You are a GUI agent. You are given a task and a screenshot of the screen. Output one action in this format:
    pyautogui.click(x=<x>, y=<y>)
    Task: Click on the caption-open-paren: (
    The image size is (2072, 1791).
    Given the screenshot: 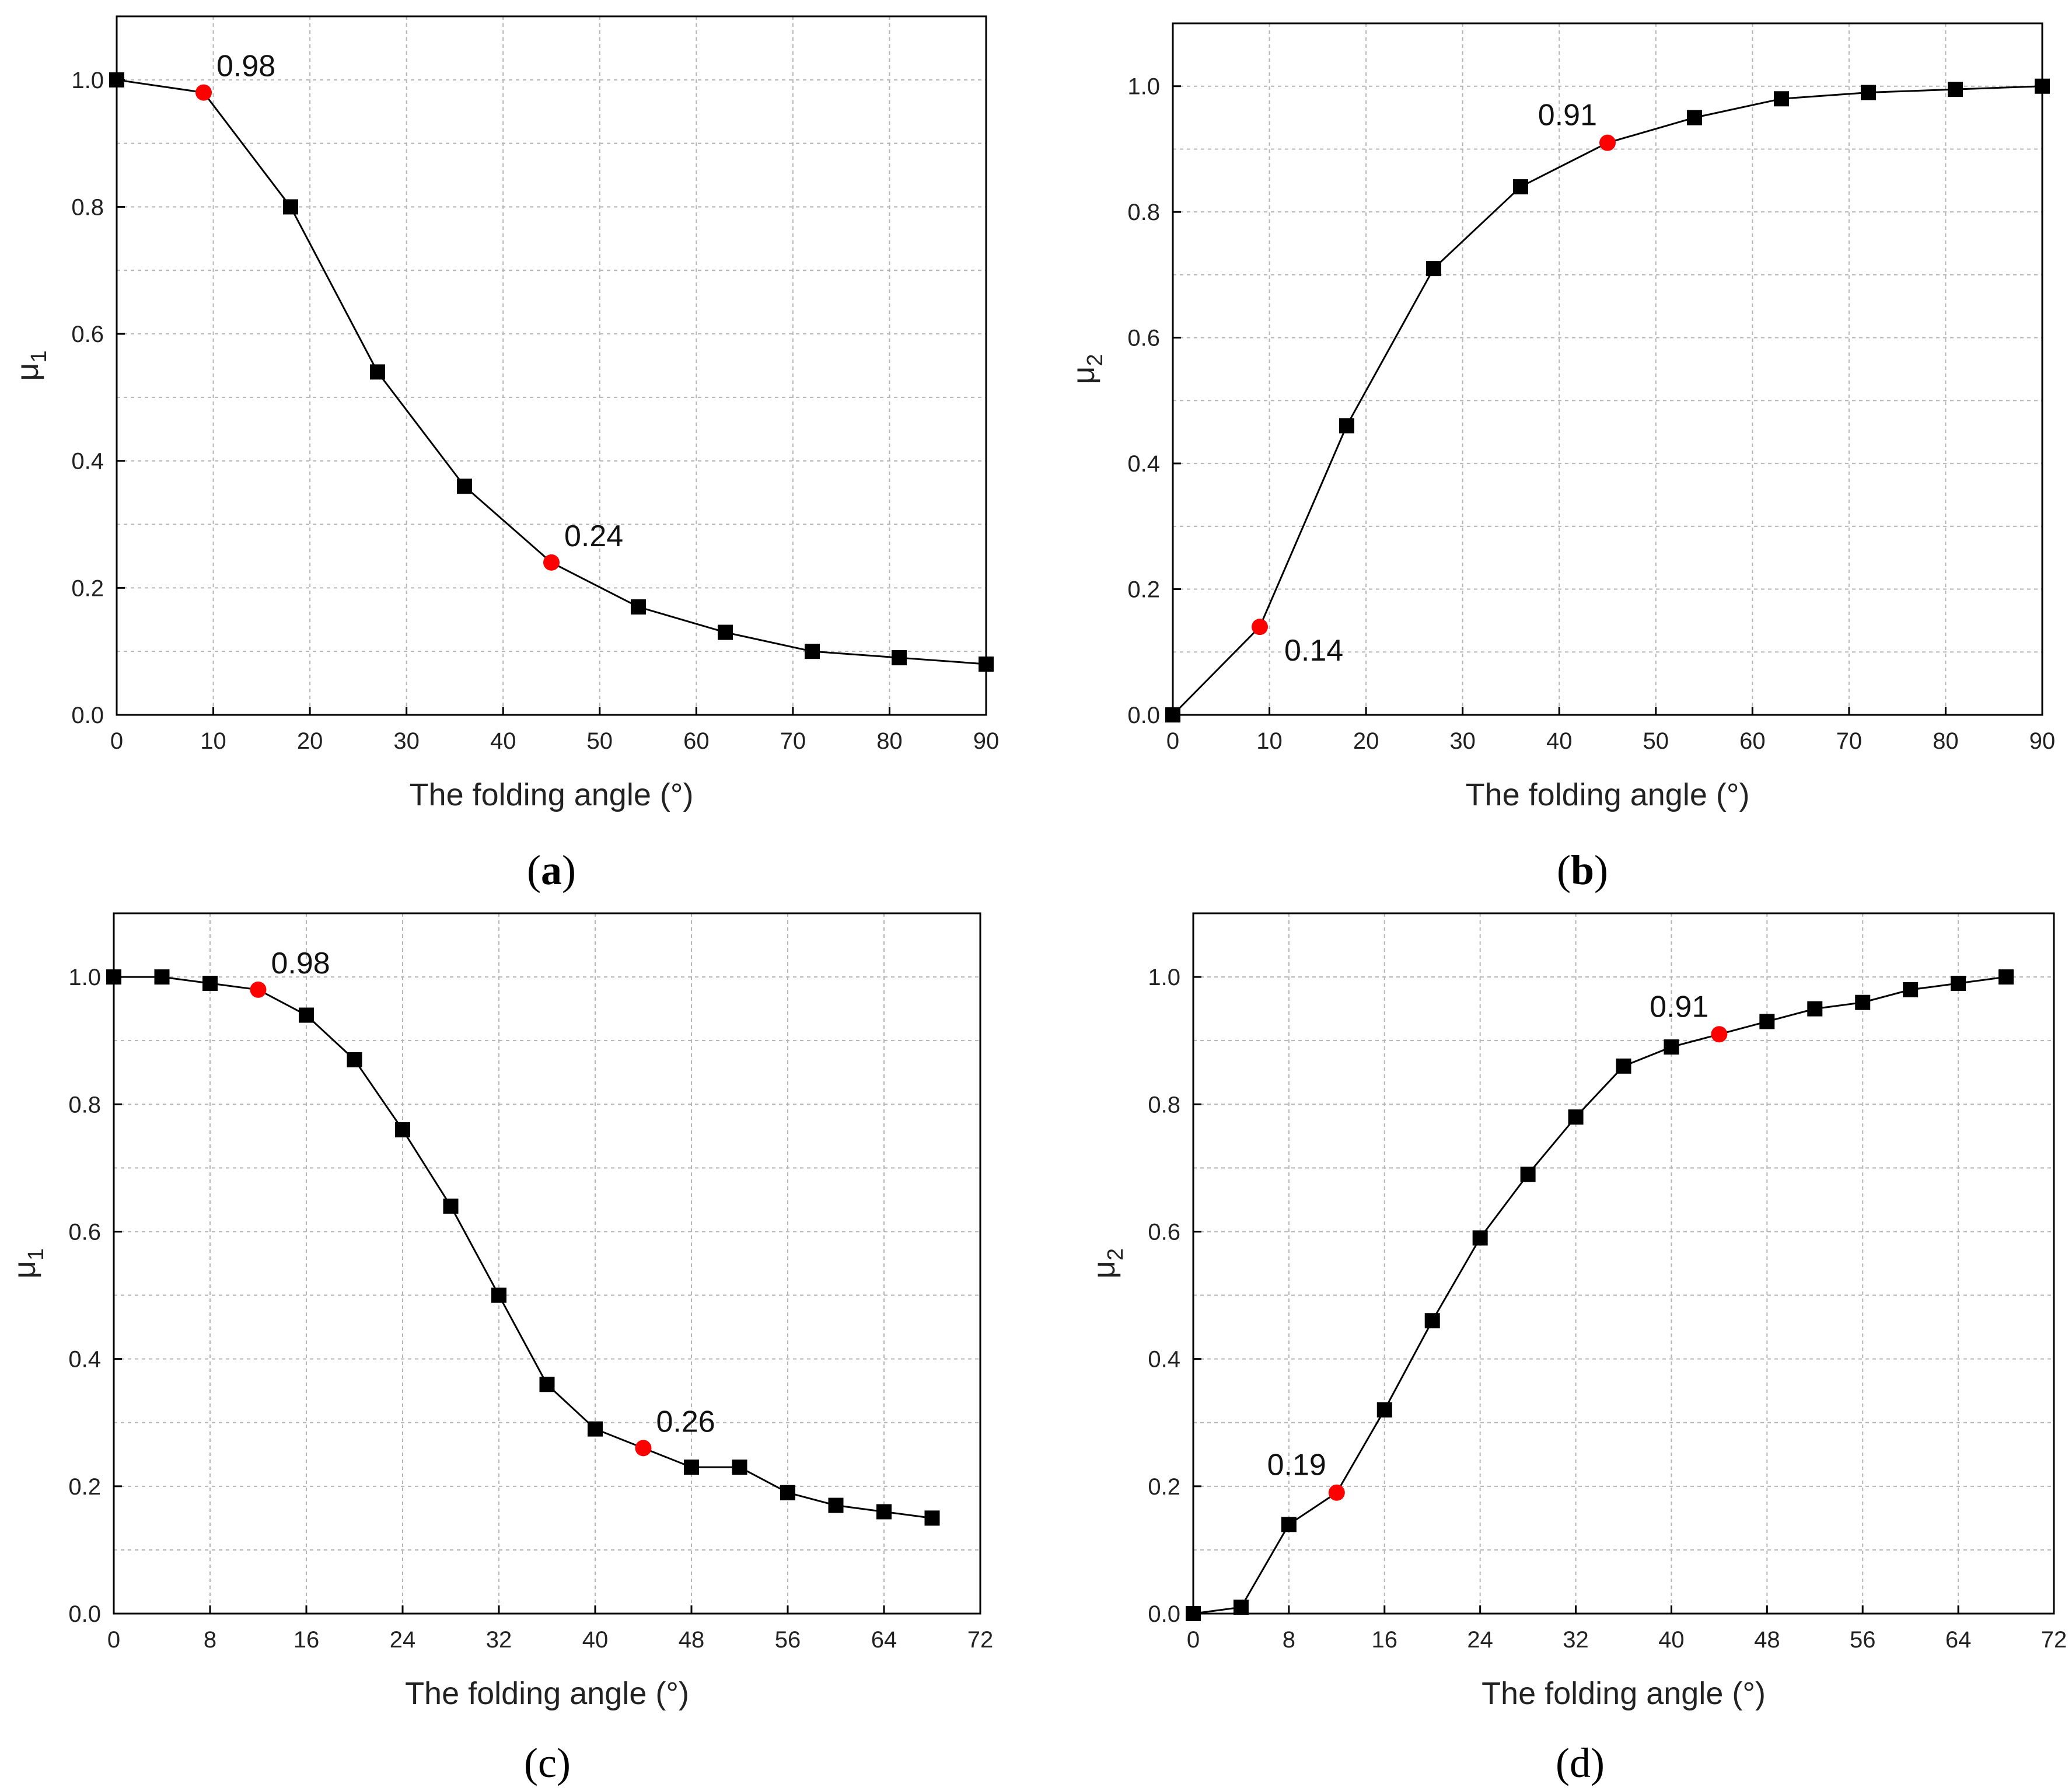 What is the action you would take?
    pyautogui.click(x=1564, y=870)
    